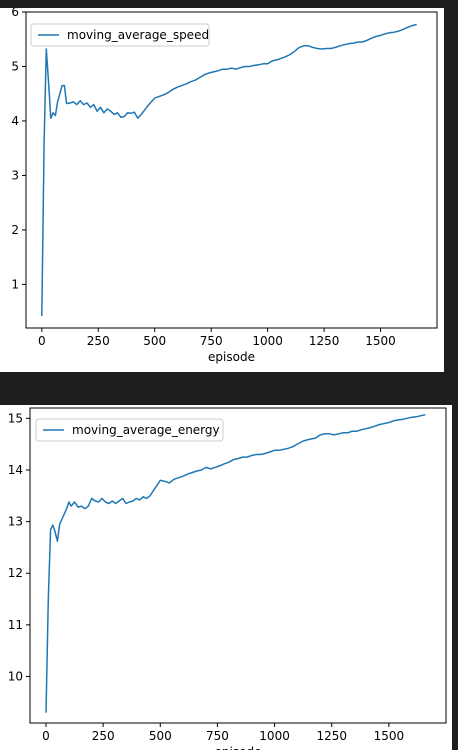 This screenshot has width=458, height=750. I want to click on speed-x-tick-label: 250, so click(98, 341).